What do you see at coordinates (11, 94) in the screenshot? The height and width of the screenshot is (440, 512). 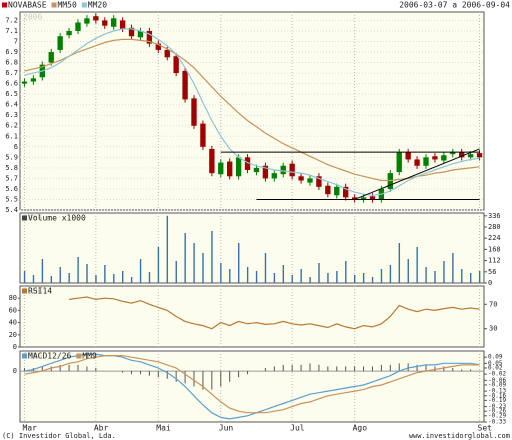 I see `y-tick-label: 6.5` at bounding box center [11, 94].